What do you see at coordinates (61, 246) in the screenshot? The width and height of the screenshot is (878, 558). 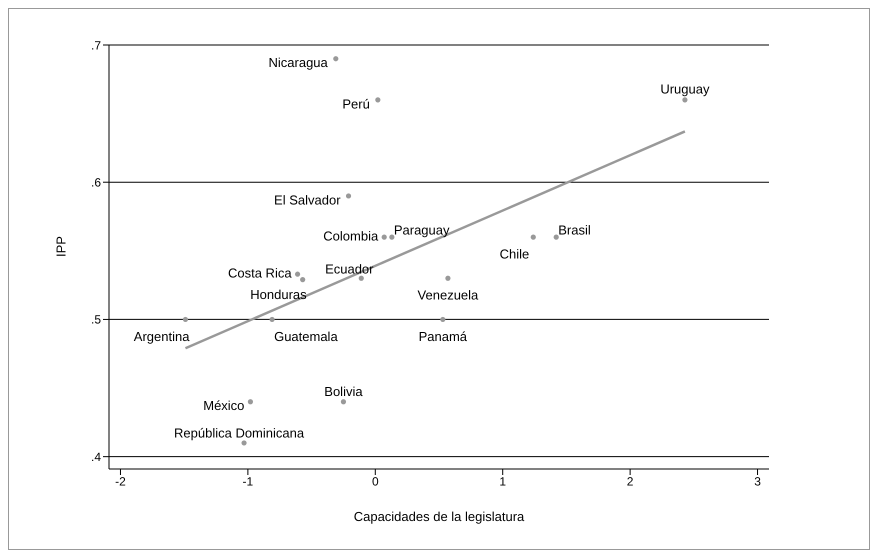 I see `y-axis-title: IPP` at bounding box center [61, 246].